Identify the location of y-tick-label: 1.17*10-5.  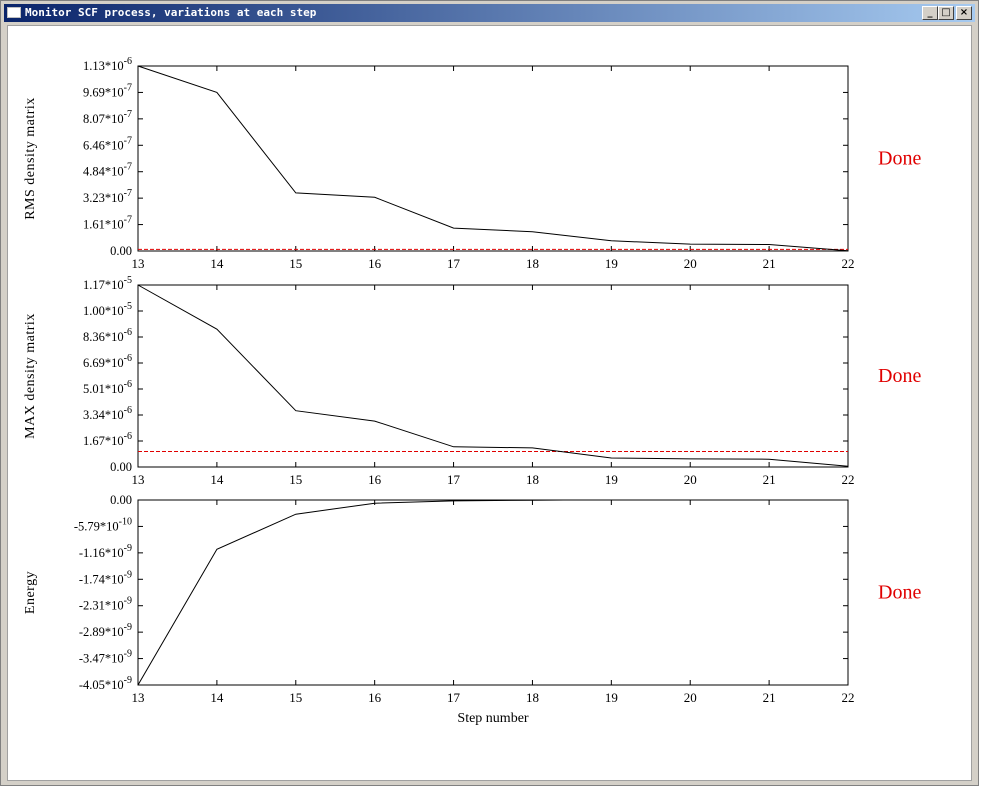
(107, 283).